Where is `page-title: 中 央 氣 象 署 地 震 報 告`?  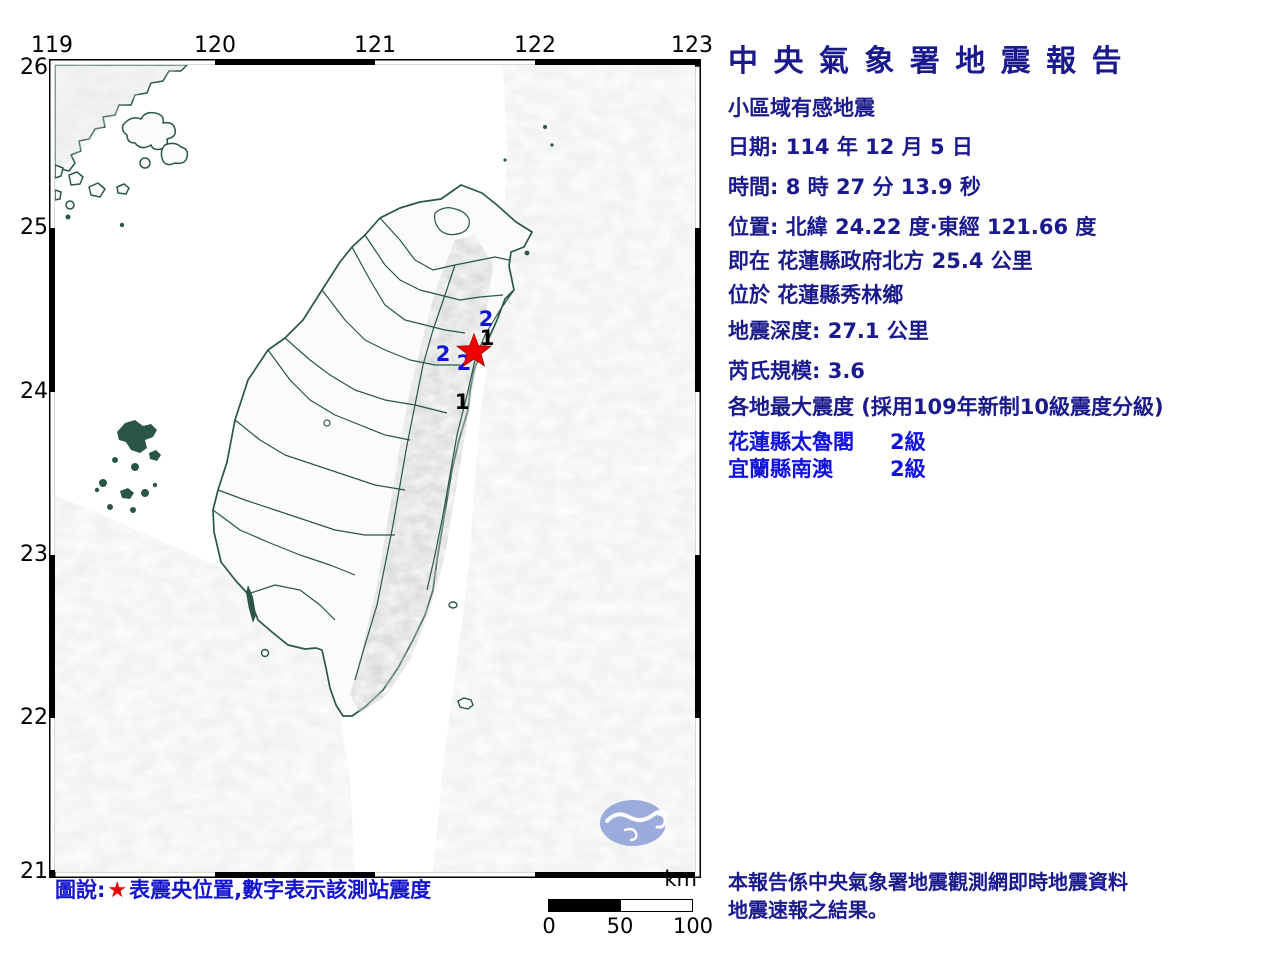
page-title: 中 央 氣 象 署 地 震 報 告 is located at coordinates (925, 61).